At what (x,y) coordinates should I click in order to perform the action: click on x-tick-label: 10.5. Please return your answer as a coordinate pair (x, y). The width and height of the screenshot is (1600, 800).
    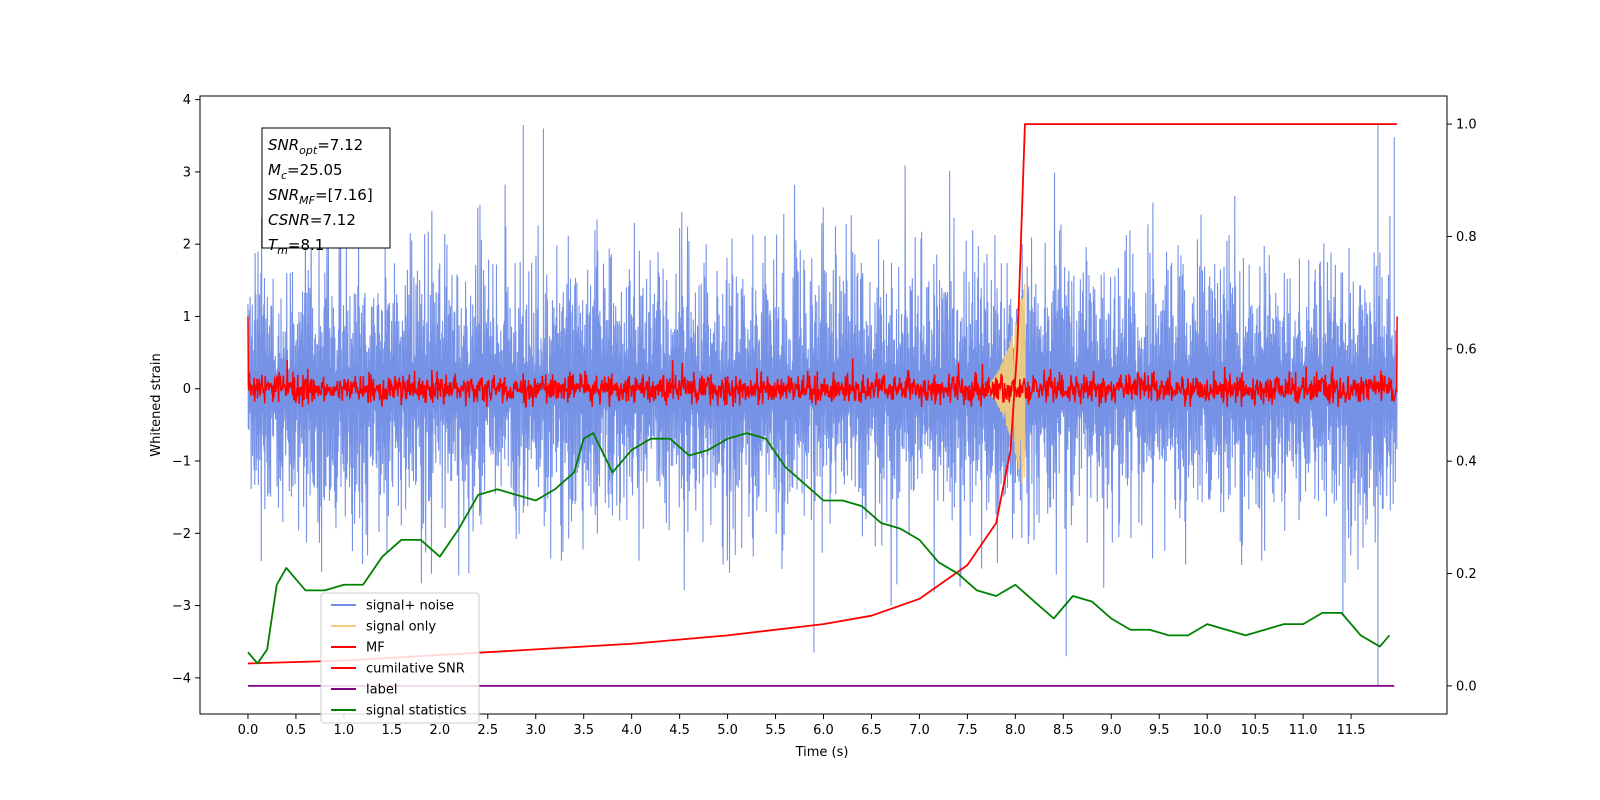
    Looking at the image, I should click on (1255, 730).